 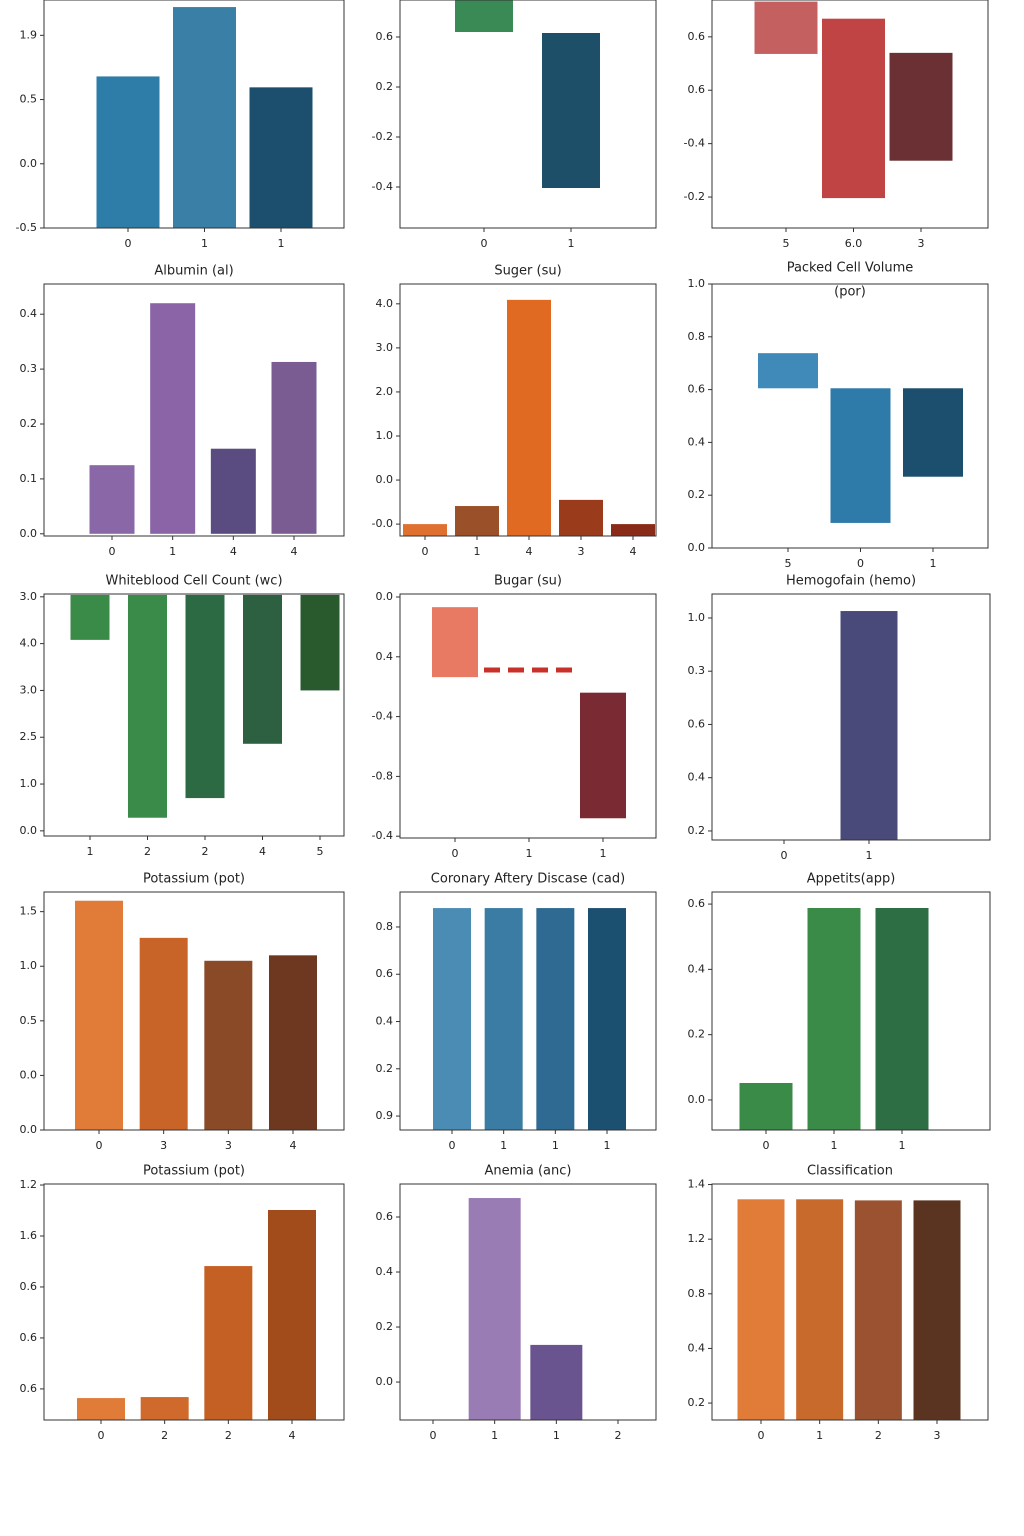 What do you see at coordinates (385, 391) in the screenshot?
I see `y-tick-label: 2.0` at bounding box center [385, 391].